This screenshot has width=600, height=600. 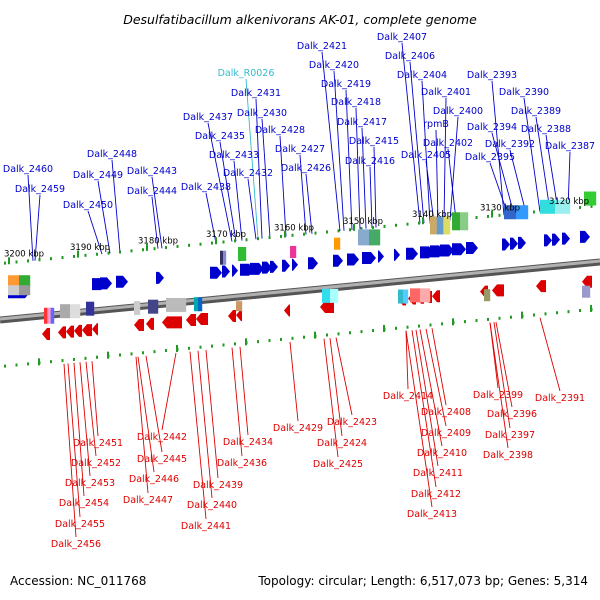 What do you see at coordinates (322, 46) in the screenshot?
I see `forward-gene-label-dalk-2421: Dalk_2421` at bounding box center [322, 46].